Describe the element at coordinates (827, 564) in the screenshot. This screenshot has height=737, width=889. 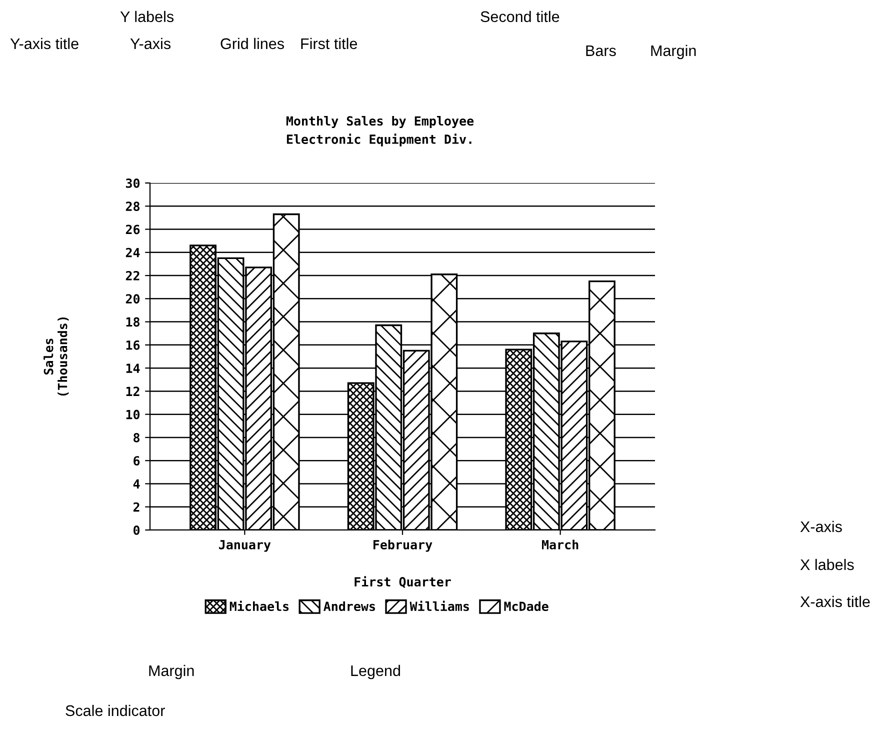
I see `text: X labels` at that location.